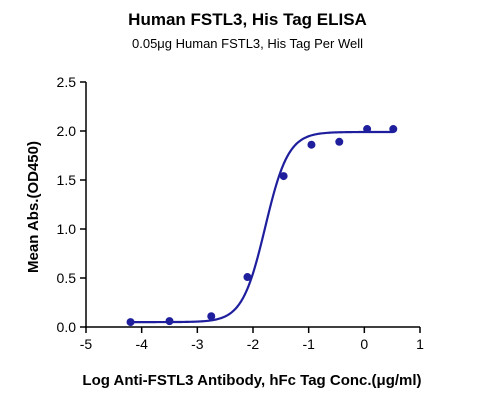  I want to click on x-tick-label: 1, so click(420, 344).